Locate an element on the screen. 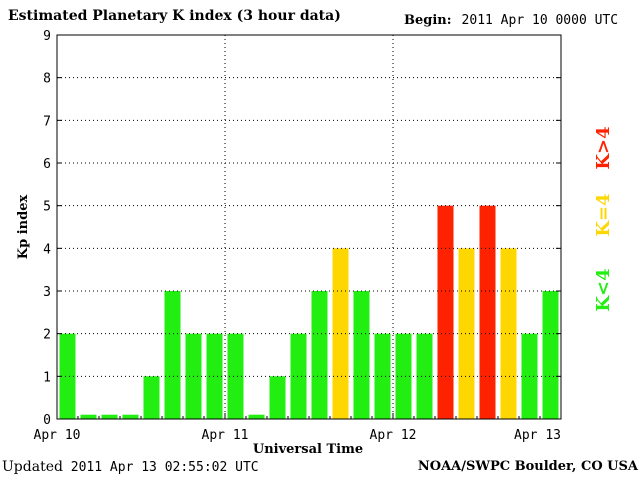  begin-label: Begin: is located at coordinates (428, 20).